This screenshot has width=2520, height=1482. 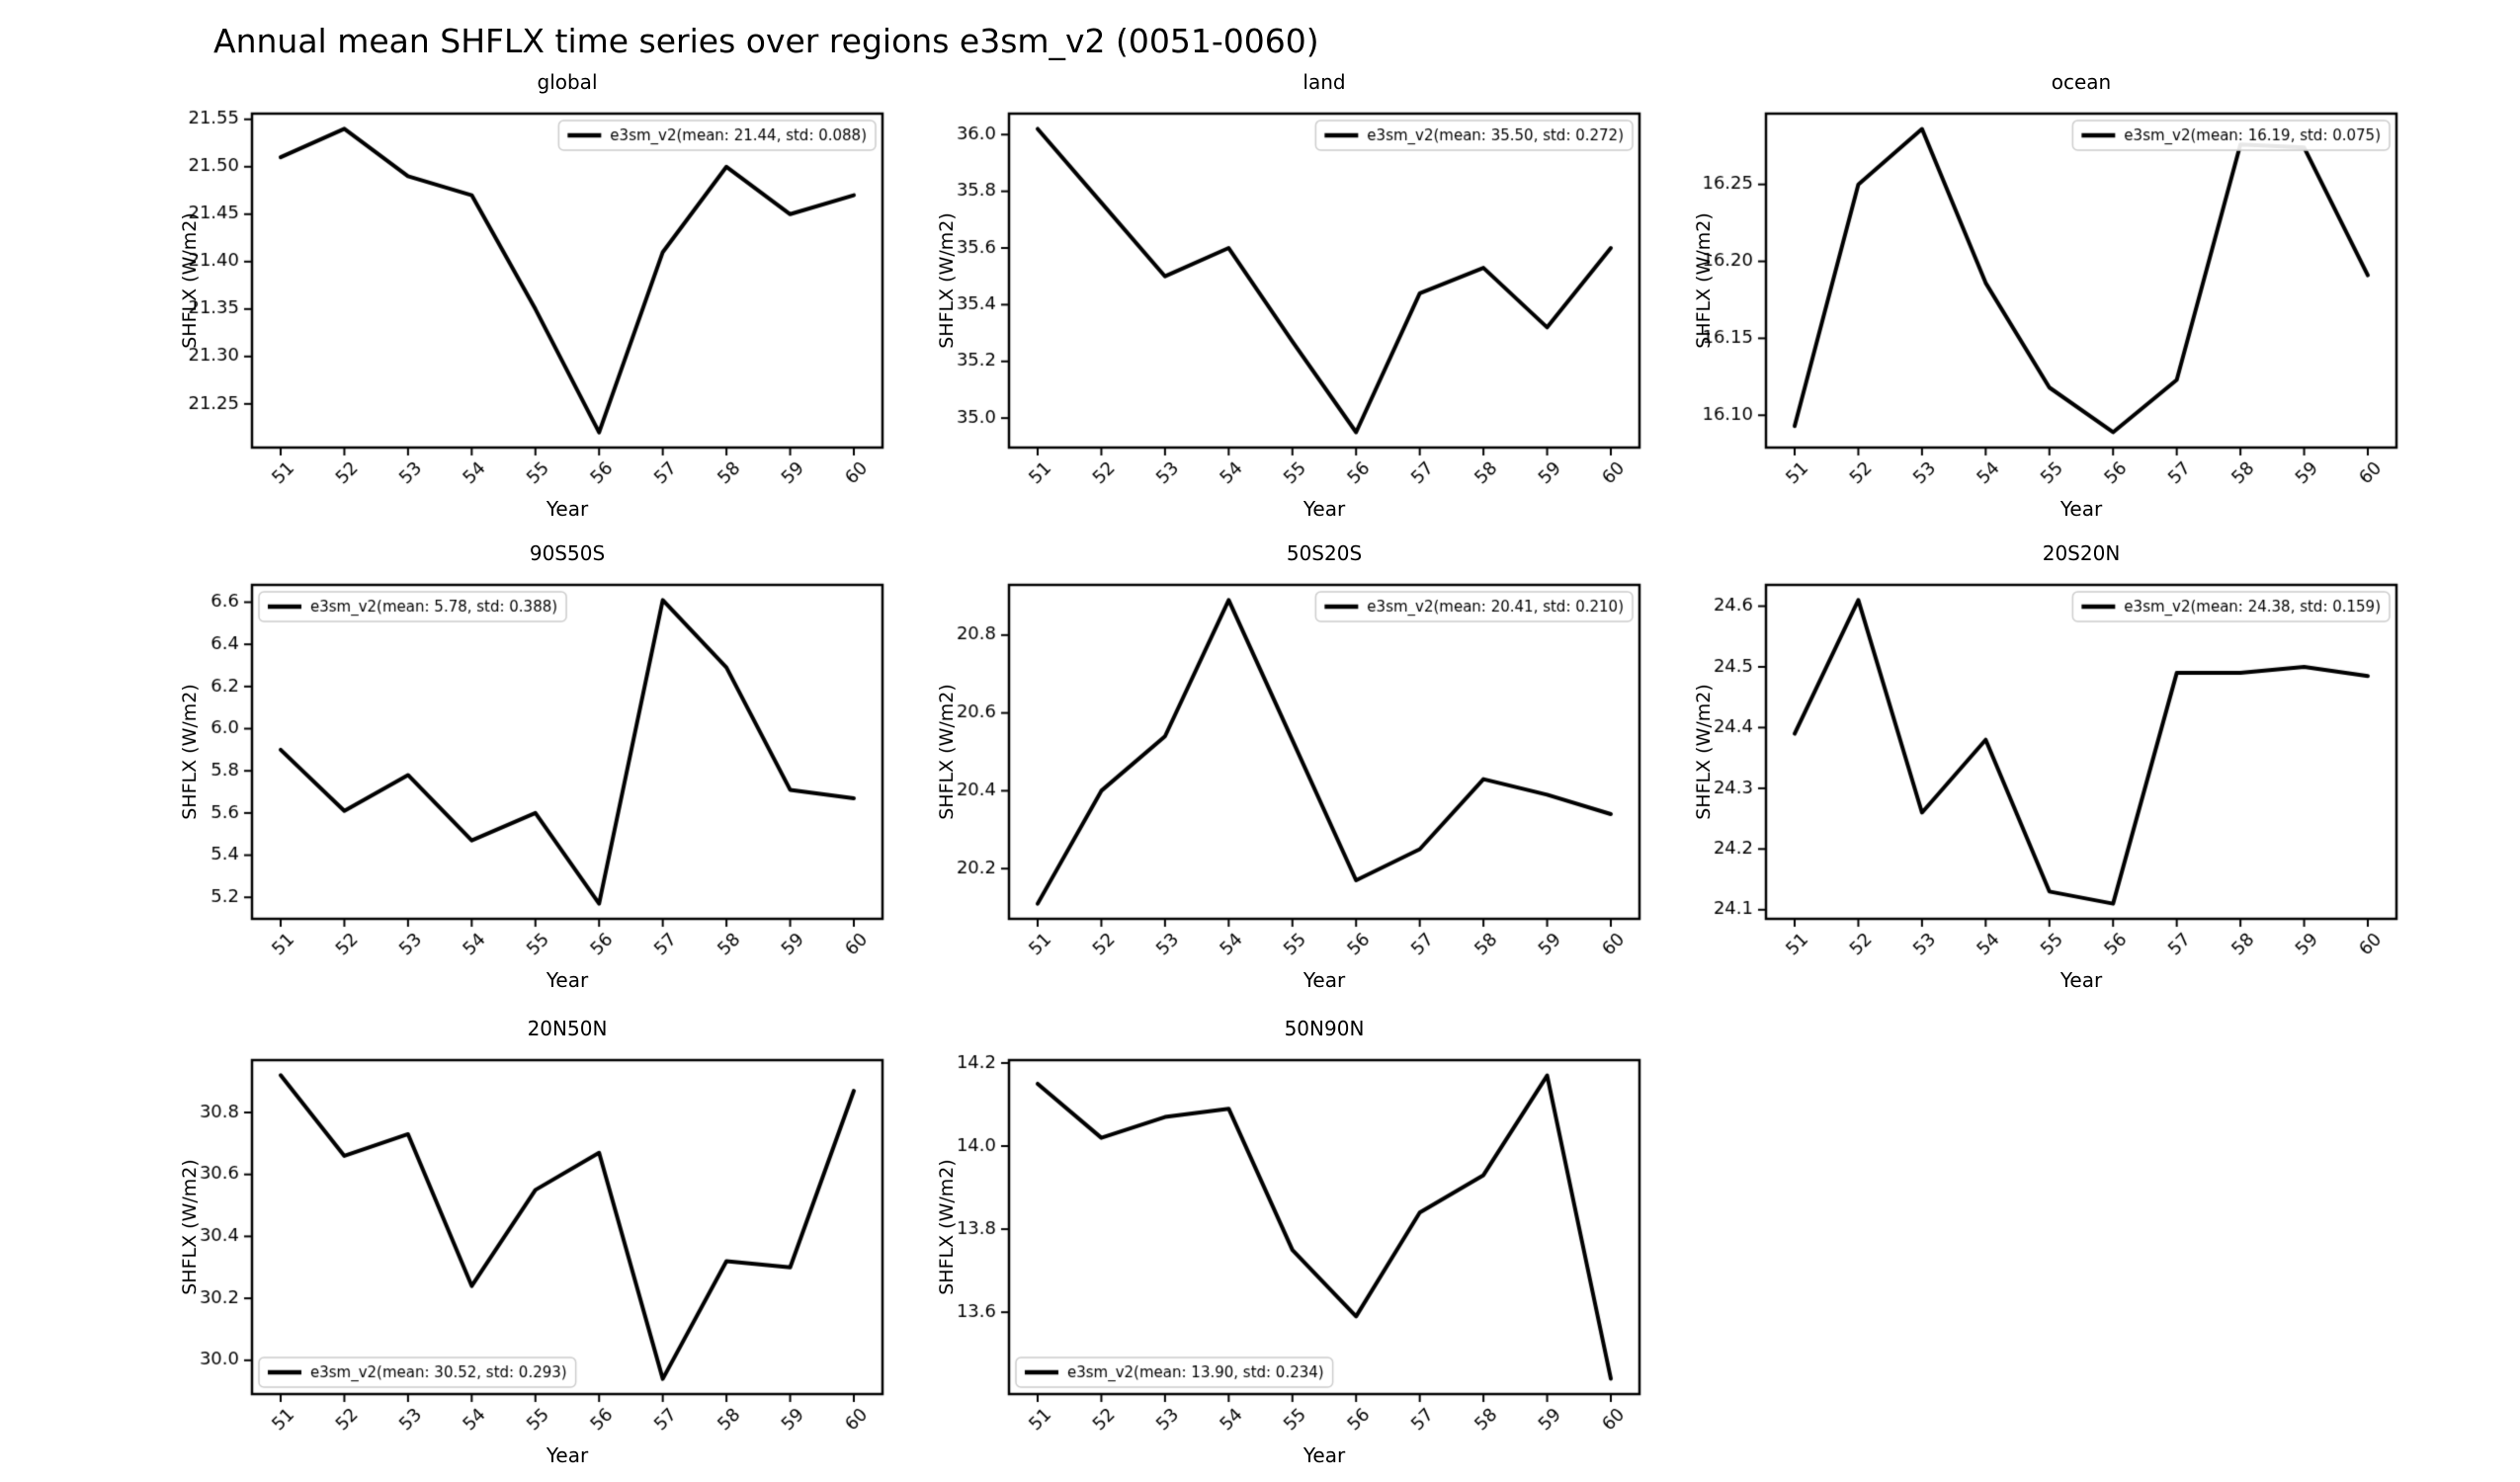 I want to click on subplot-title-50N90N: 50N90N, so click(x=1324, y=1028).